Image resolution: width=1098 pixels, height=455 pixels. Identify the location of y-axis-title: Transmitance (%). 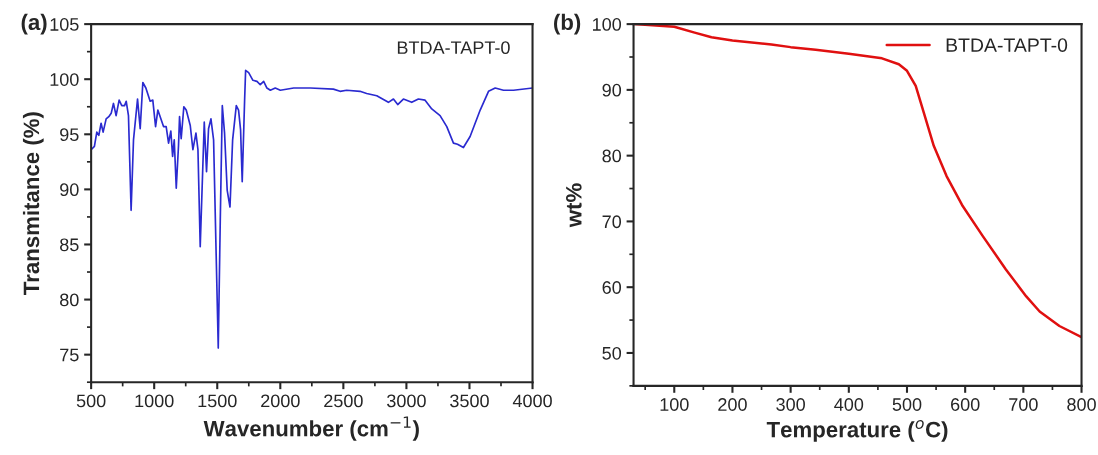
(33, 203).